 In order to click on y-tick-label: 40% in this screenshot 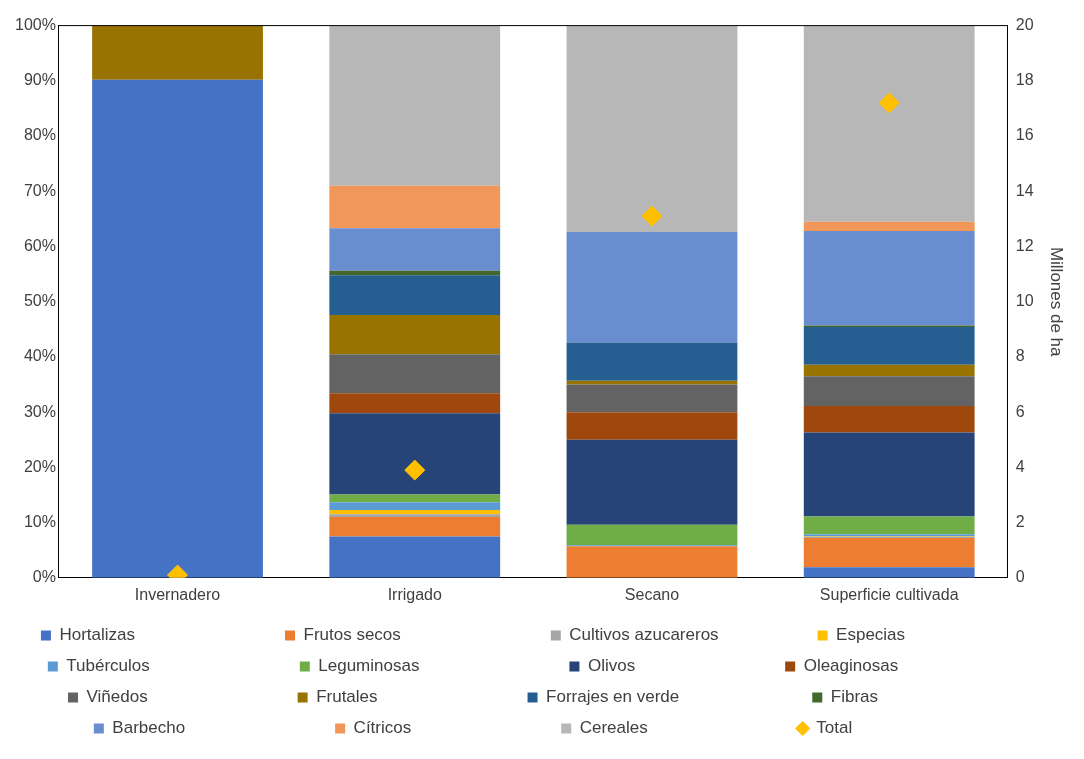, I will do `click(39, 356)`.